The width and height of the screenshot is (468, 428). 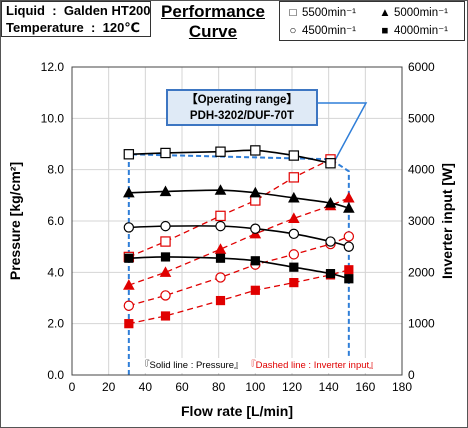 What do you see at coordinates (107, 10) in the screenshot?
I see `liquid-value: Galden HT200` at bounding box center [107, 10].